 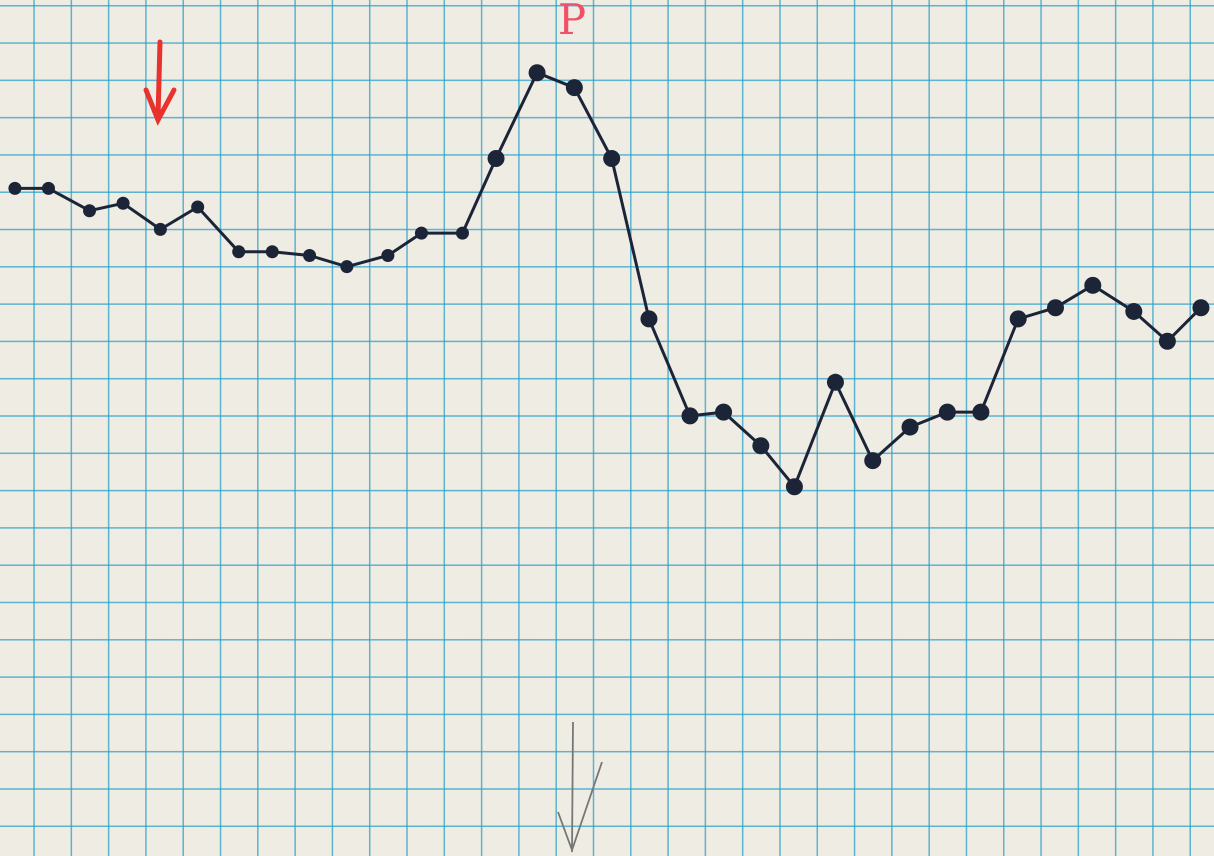 What do you see at coordinates (160, 82) in the screenshot?
I see `red-arrow` at bounding box center [160, 82].